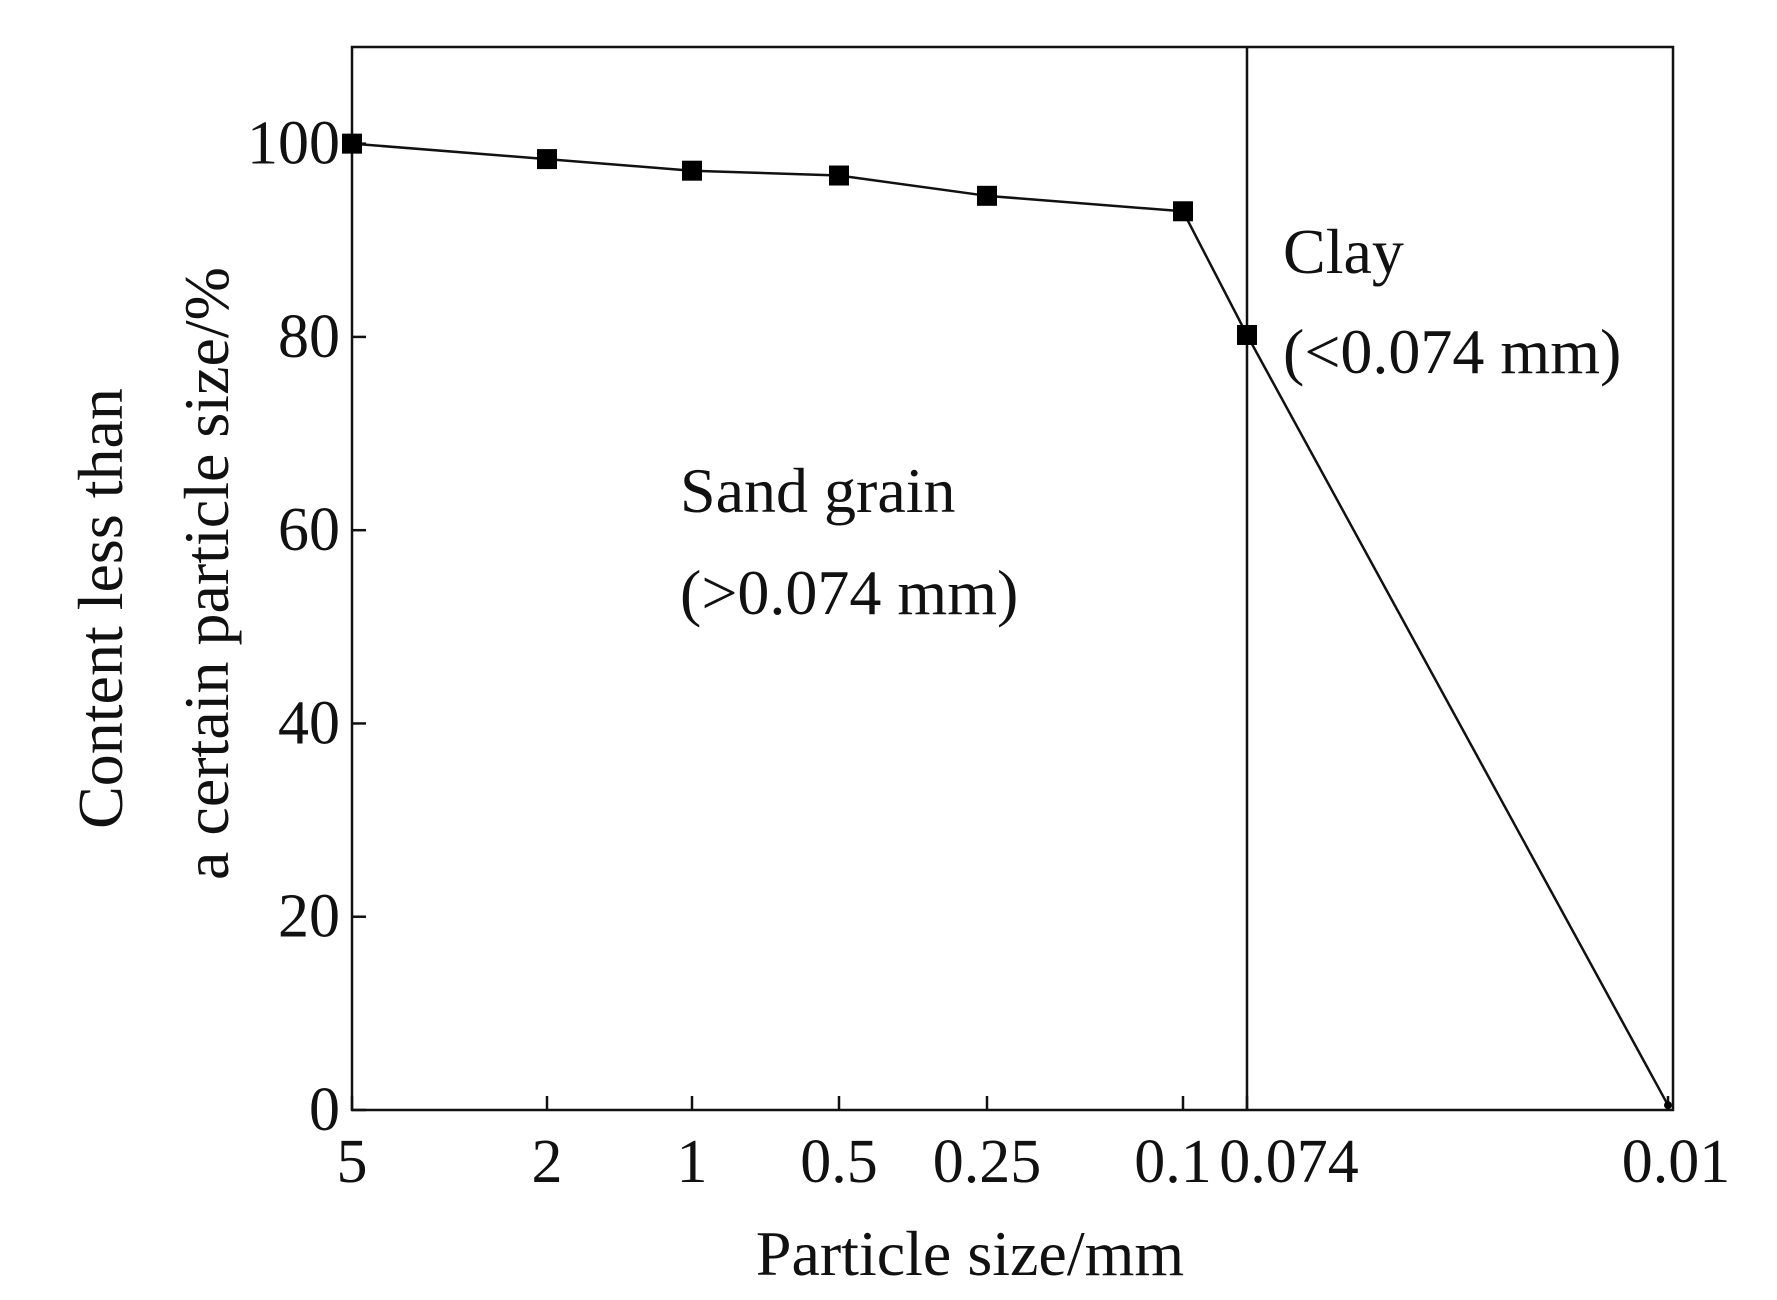  Describe the element at coordinates (324, 1110) in the screenshot. I see `y-tick-label-0: 0` at that location.